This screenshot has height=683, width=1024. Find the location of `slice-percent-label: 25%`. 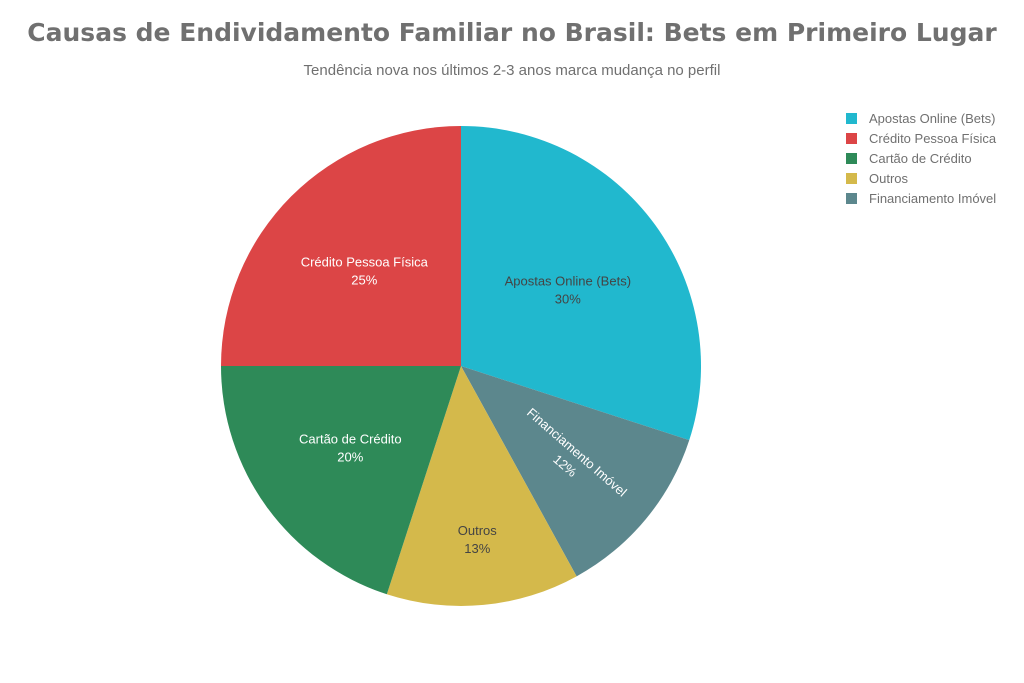

slice-percent-label: 25% is located at coordinates (364, 279).